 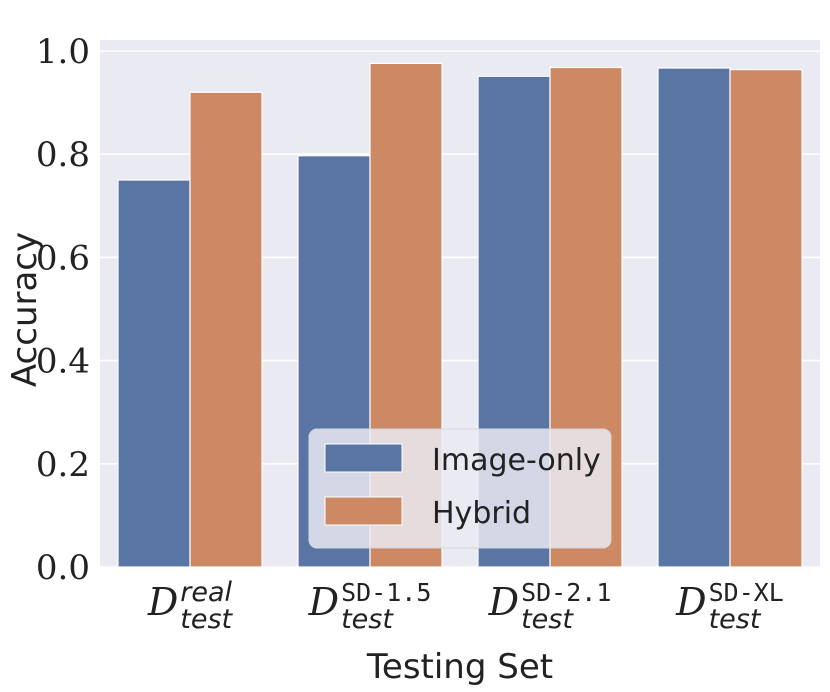 I want to click on y-tick-labels: 0.0 0.2 0.4 0.6 0.8 1.0, so click(x=63, y=310).